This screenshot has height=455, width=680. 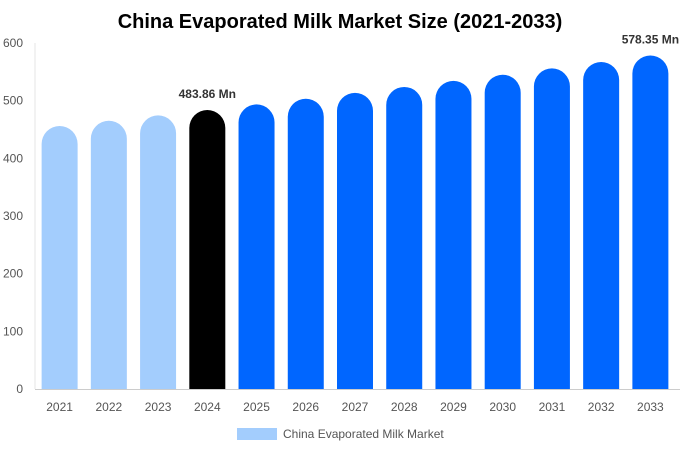 I want to click on data-label-2024: 483.86 Mn, so click(x=207, y=94).